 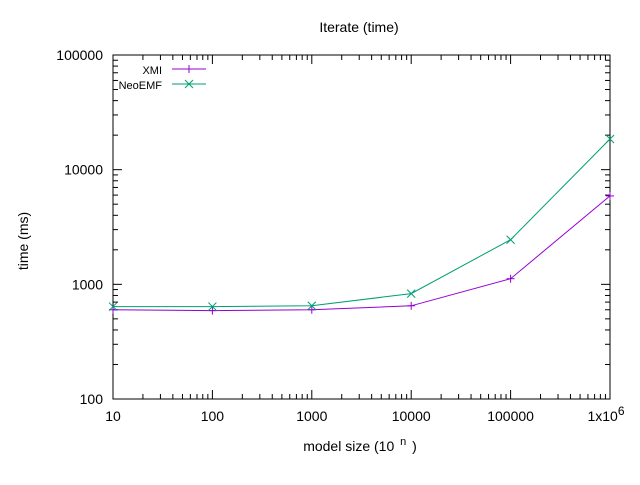 What do you see at coordinates (605, 414) in the screenshot?
I see `x-tick-label: 1x10⁶` at bounding box center [605, 414].